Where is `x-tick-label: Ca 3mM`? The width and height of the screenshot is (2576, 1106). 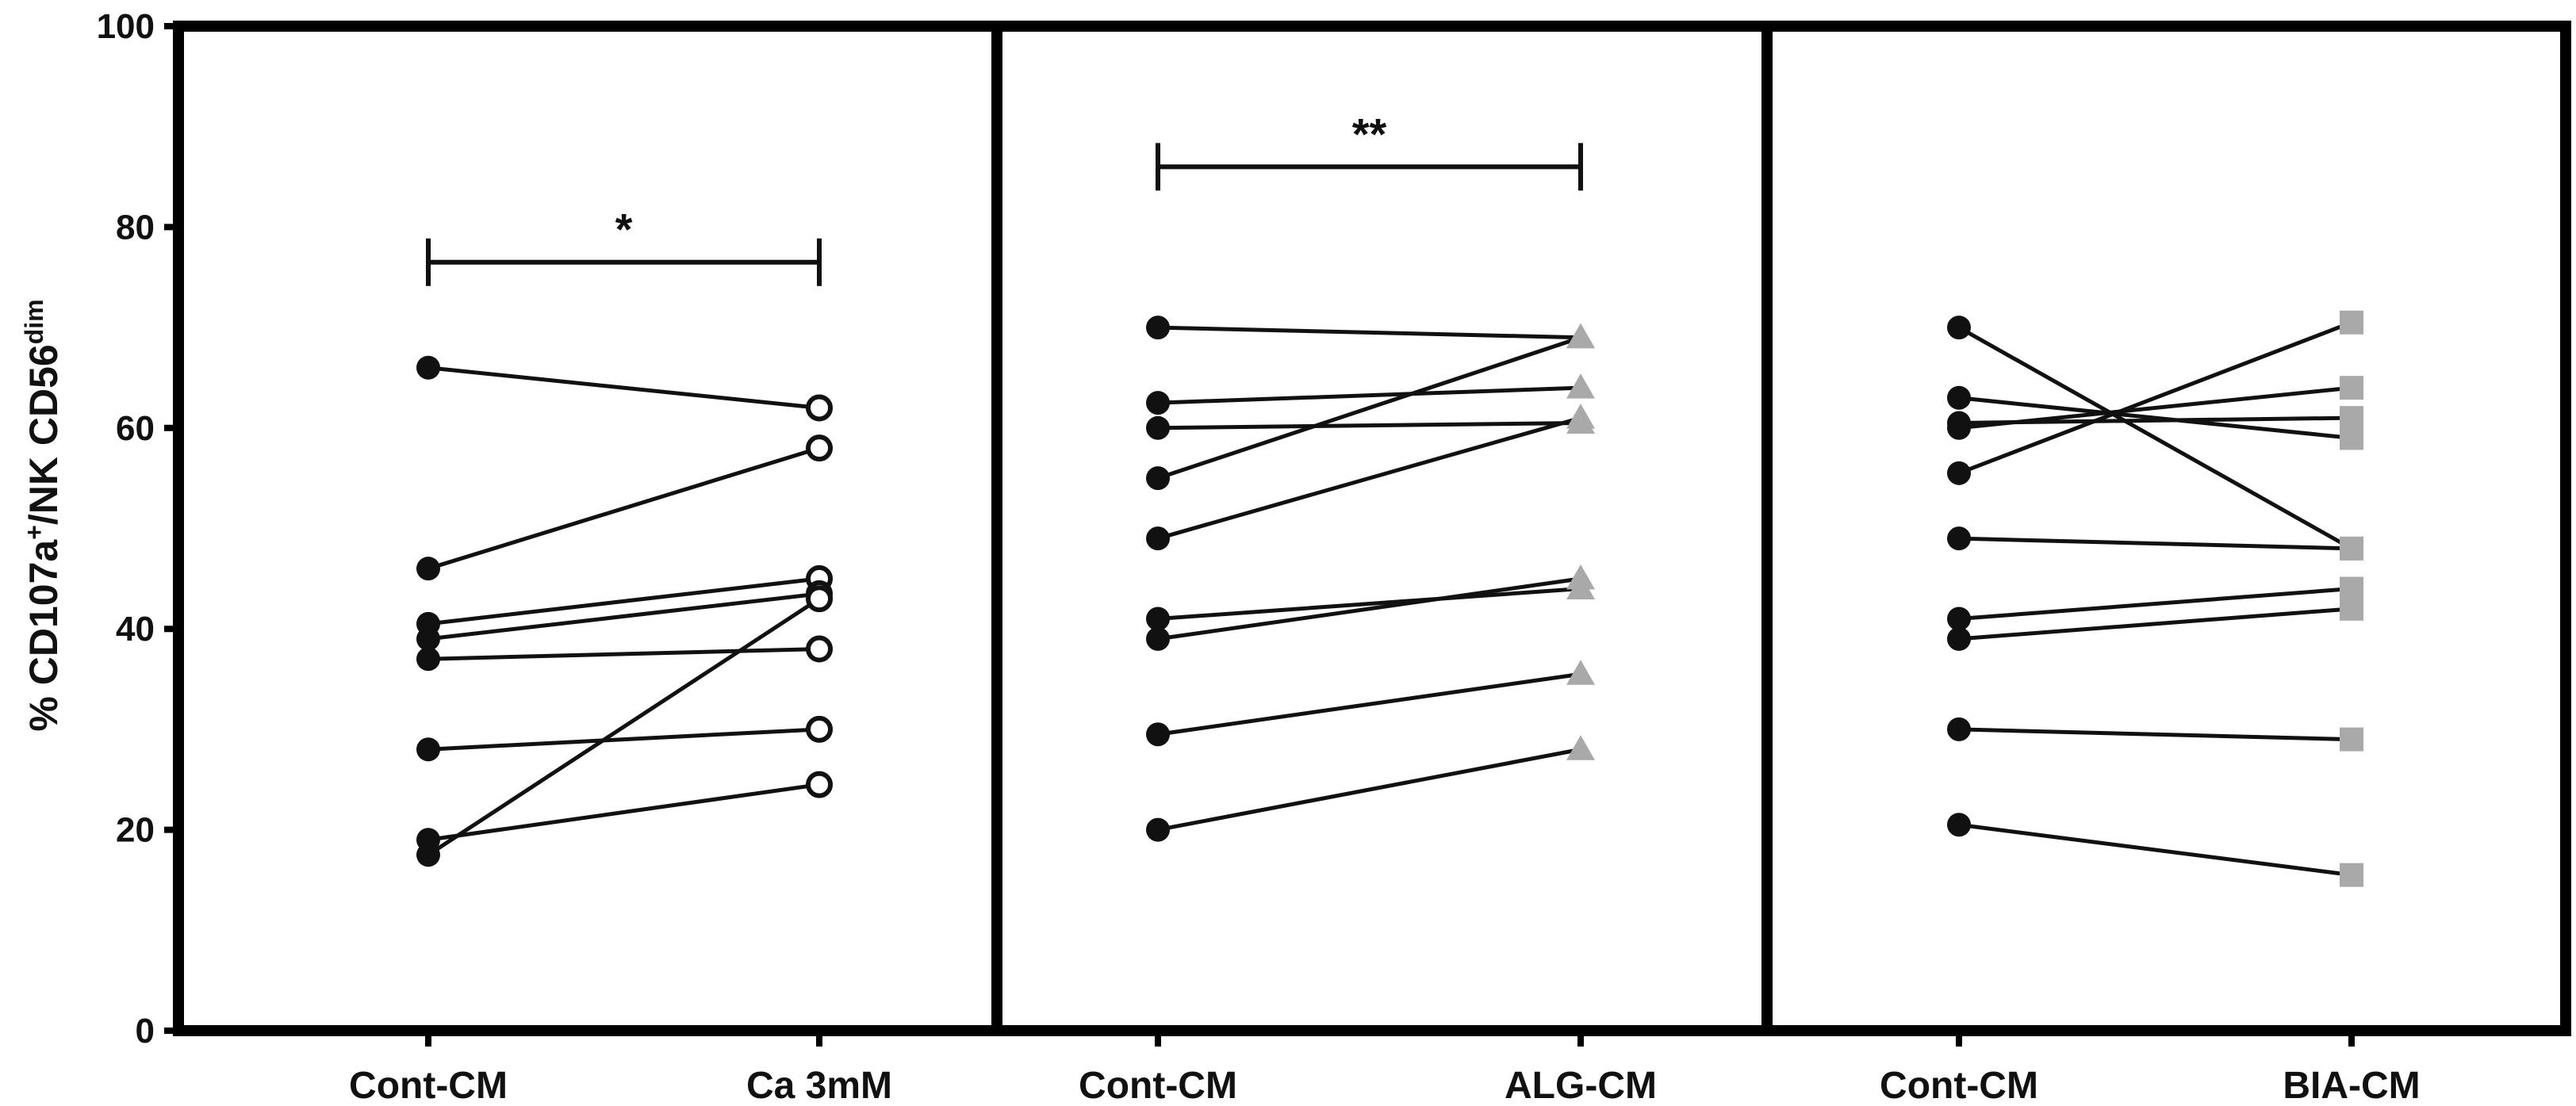 x-tick-label: Ca 3mM is located at coordinates (819, 1086).